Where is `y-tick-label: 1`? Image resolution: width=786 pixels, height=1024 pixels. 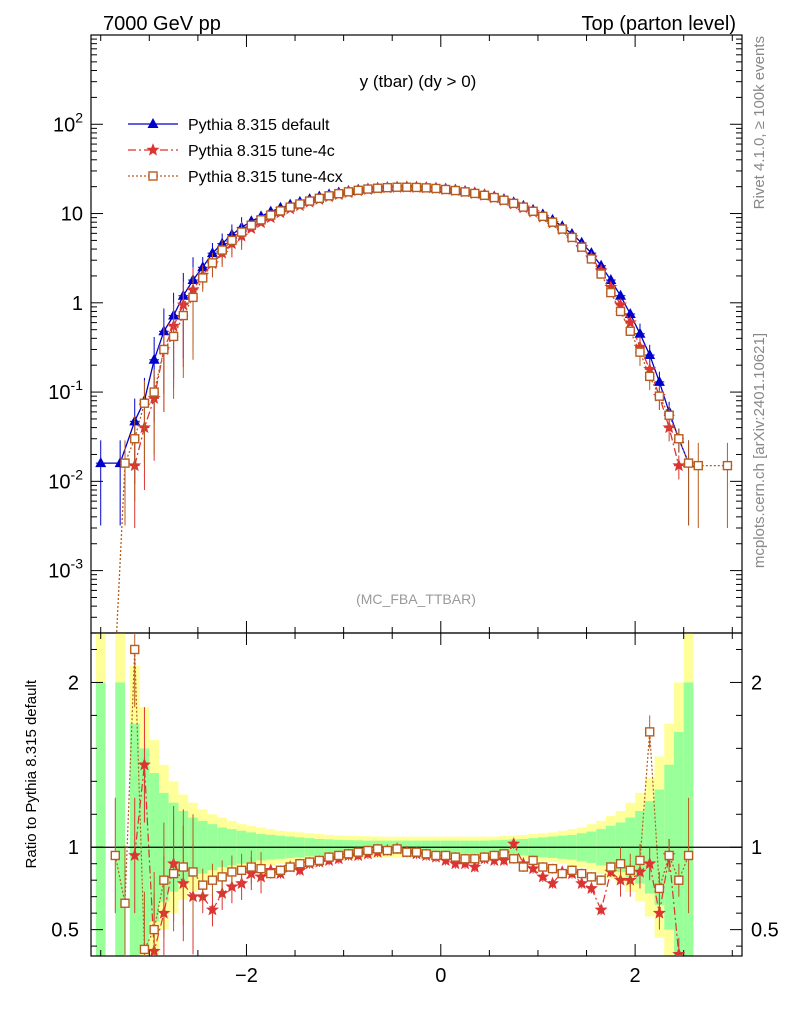 y-tick-label: 1 is located at coordinates (77, 304).